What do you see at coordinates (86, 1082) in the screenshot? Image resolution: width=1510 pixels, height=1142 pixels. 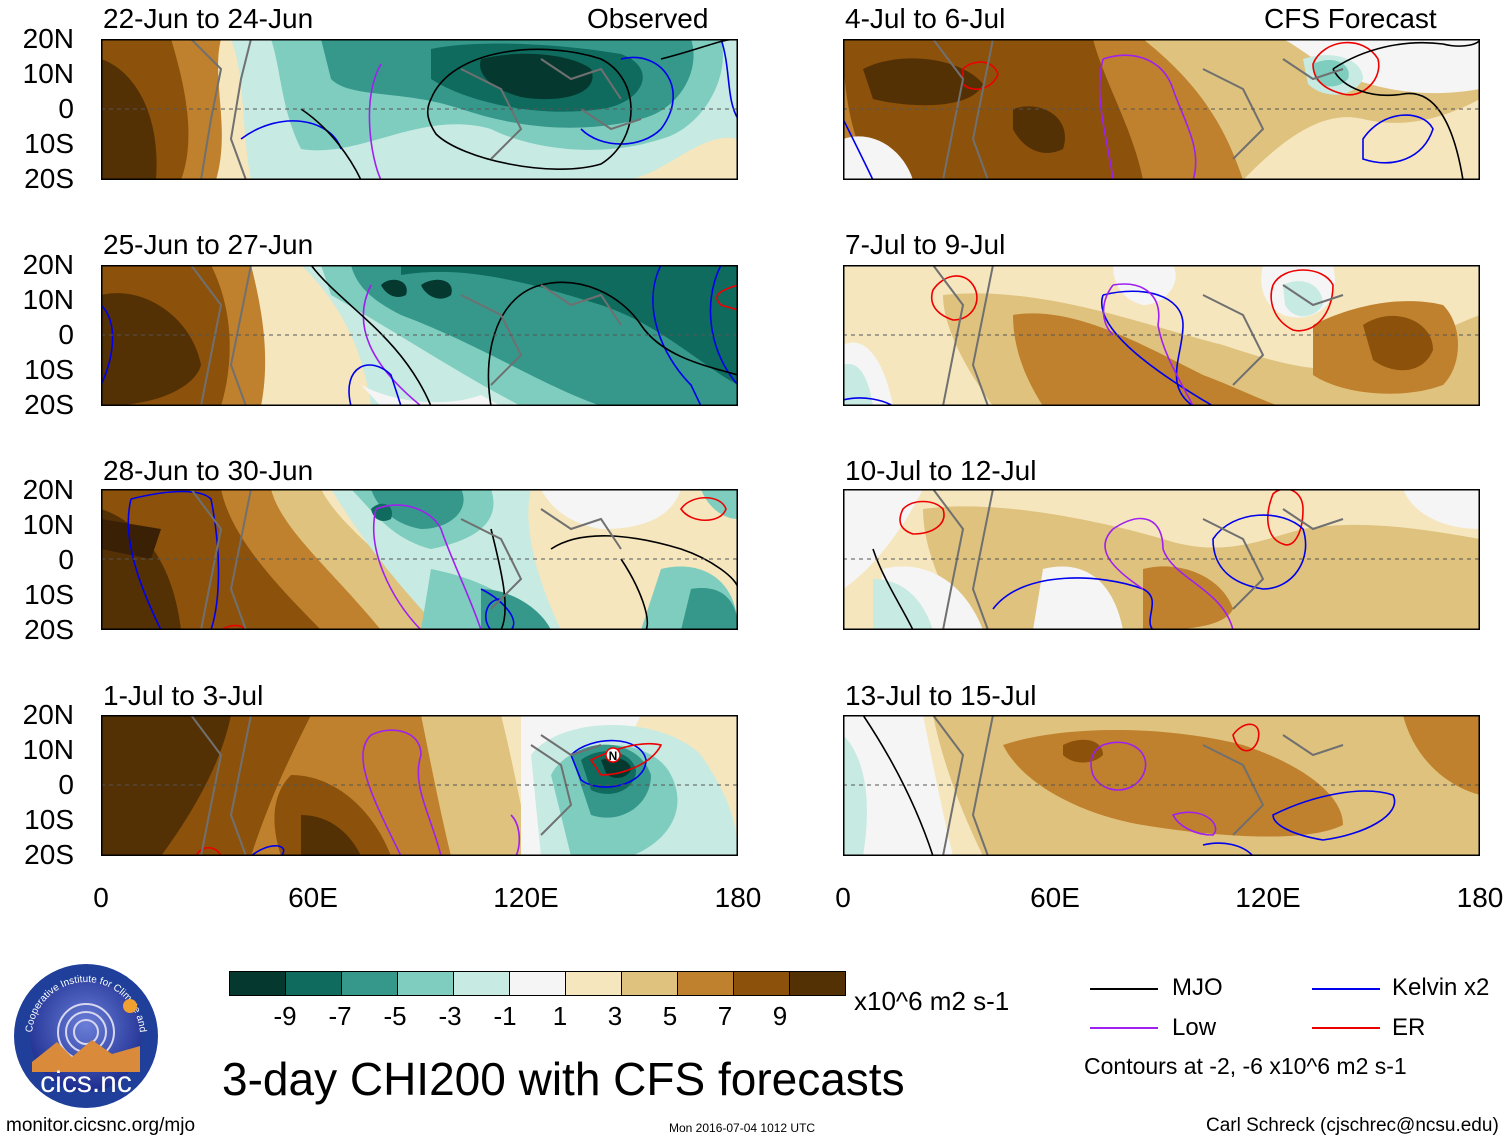 I see `logo-text: cics.nc` at bounding box center [86, 1082].